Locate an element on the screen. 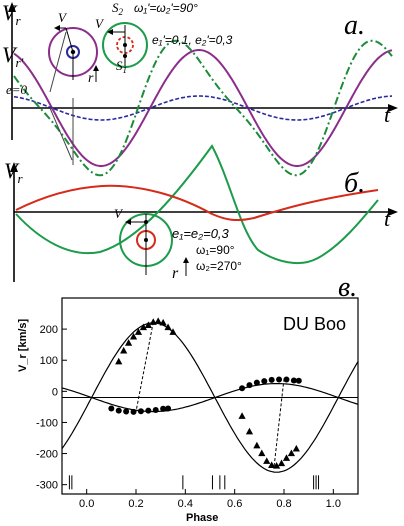 Image resolution: width=404 pixels, height=526 pixels. y-tick-label: -300 is located at coordinates (47, 486).